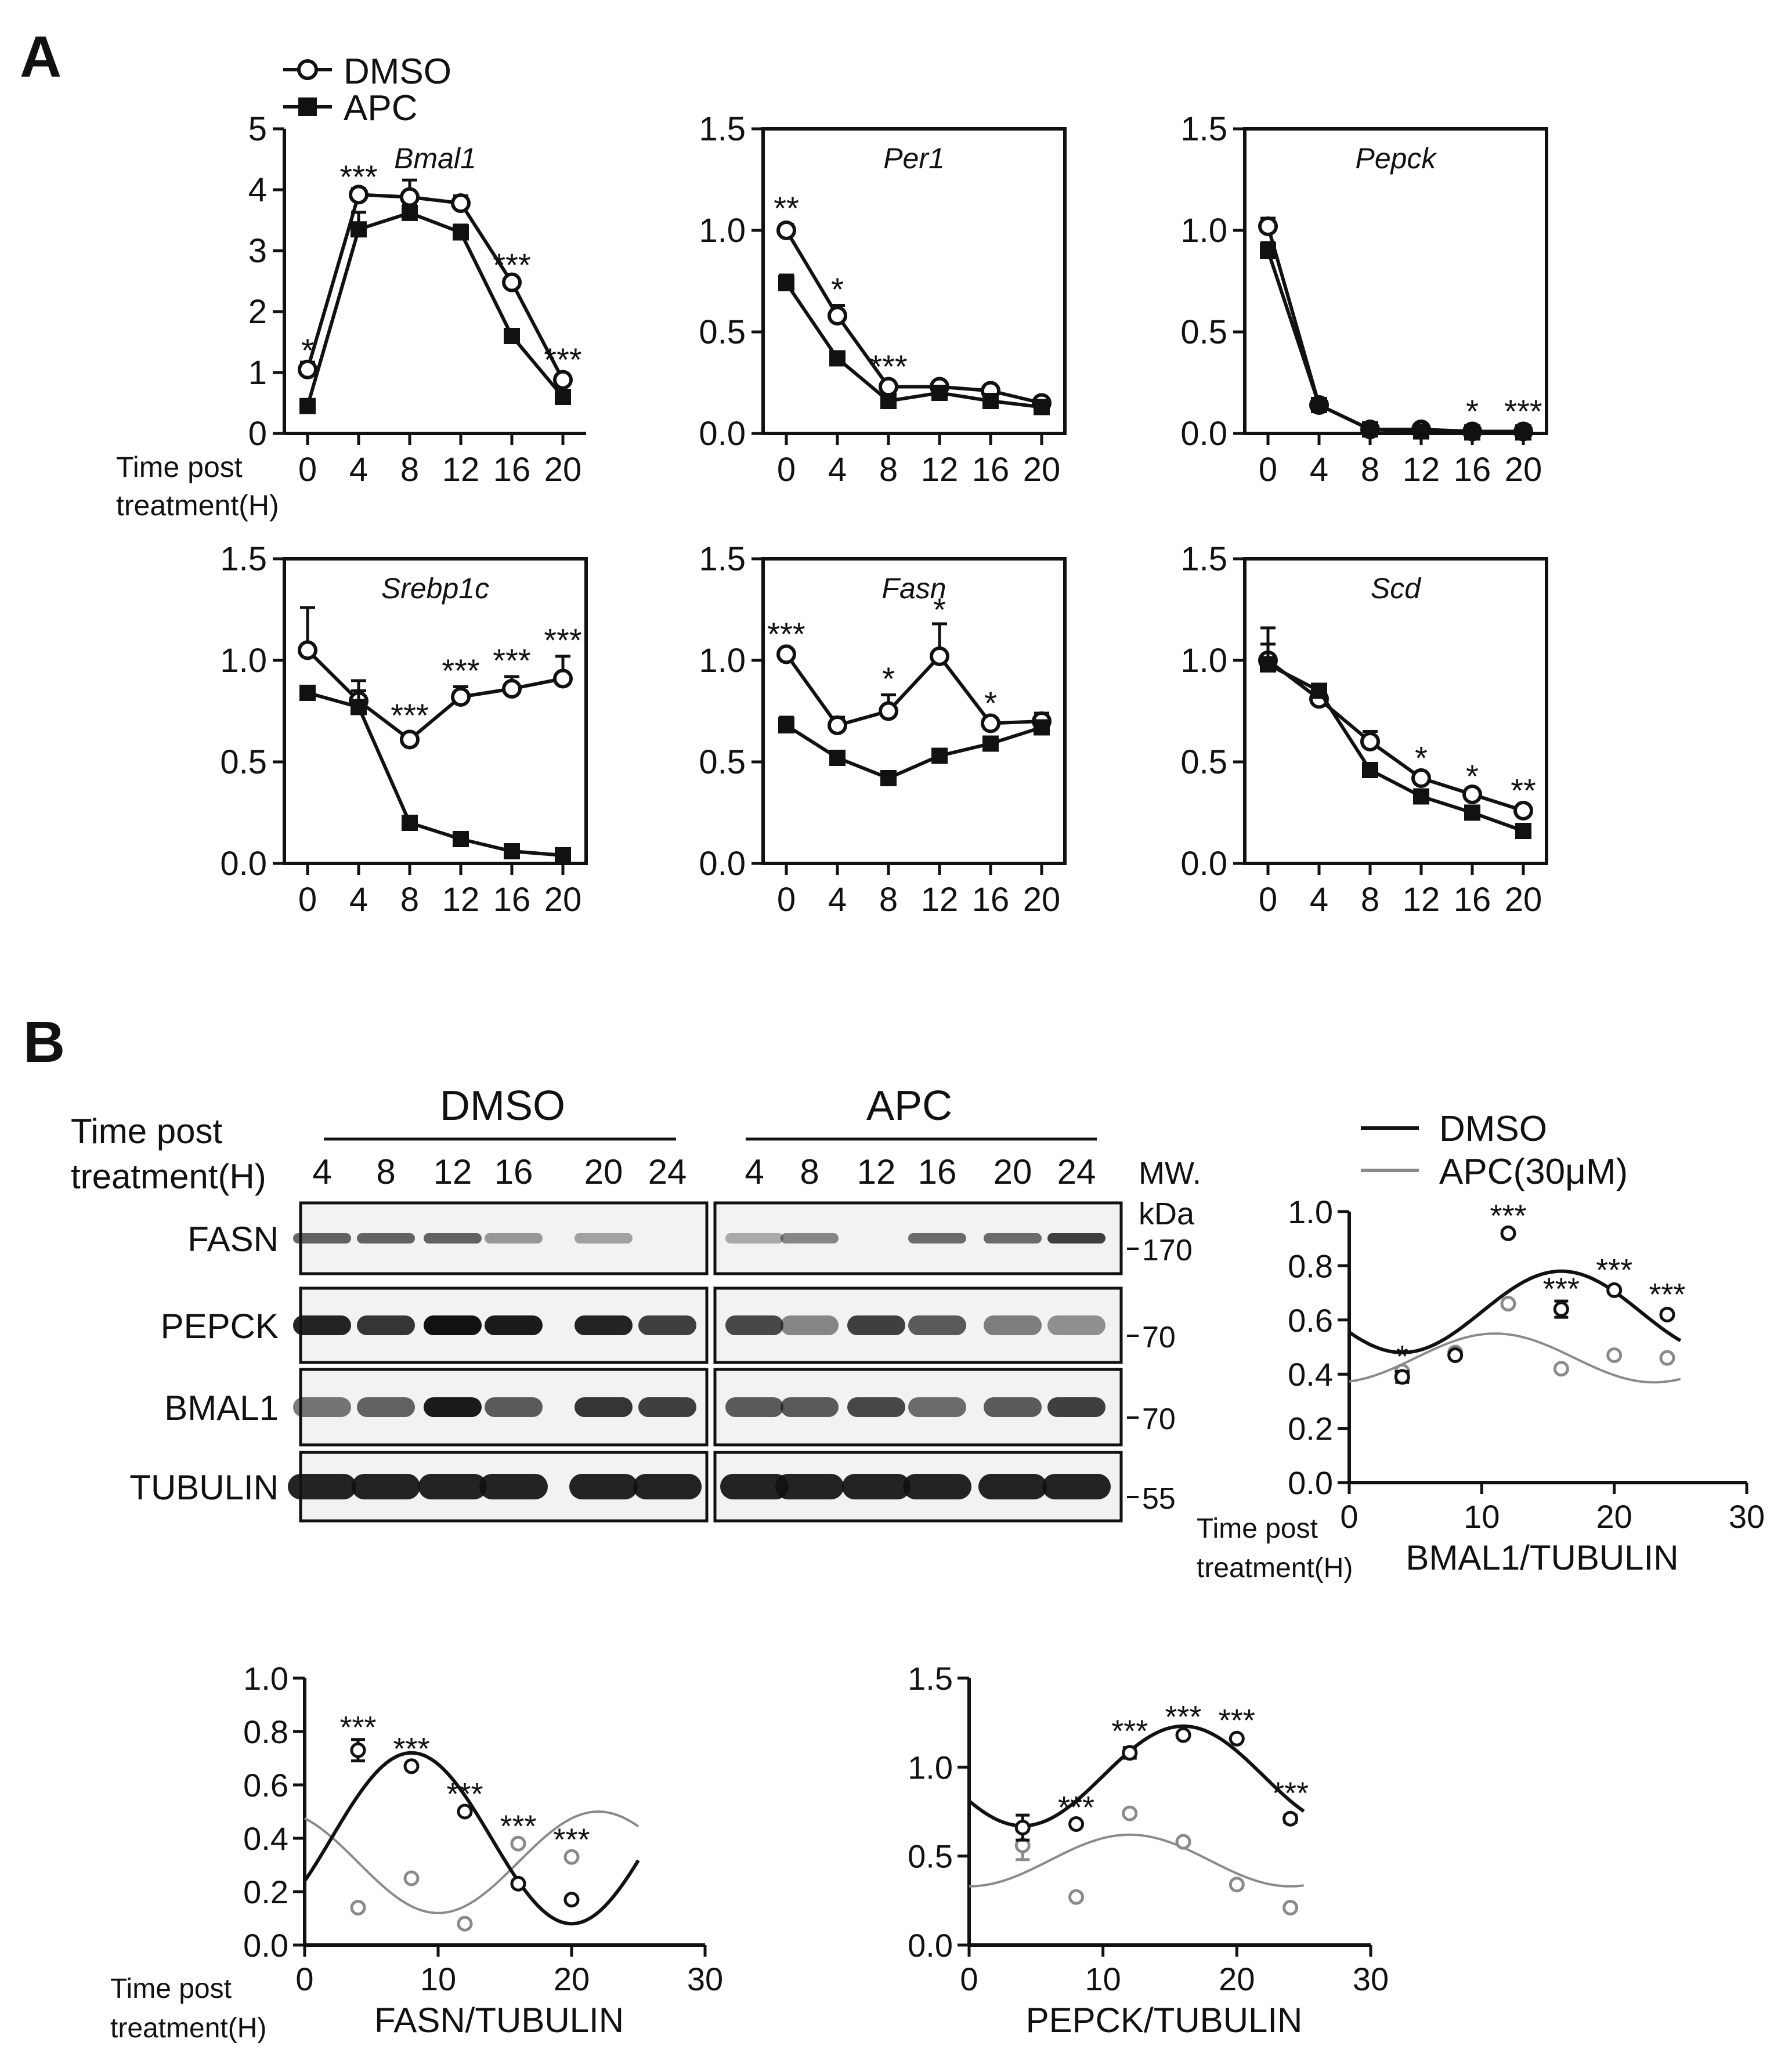  I want to click on row-label-pepck: PEPCK, so click(220, 1326).